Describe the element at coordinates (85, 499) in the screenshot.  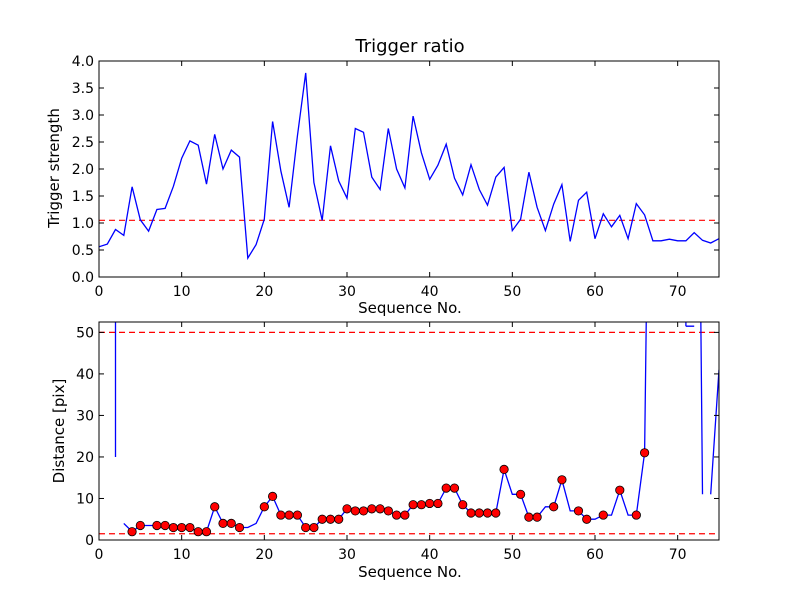
I see `y-tick-label: 10` at that location.